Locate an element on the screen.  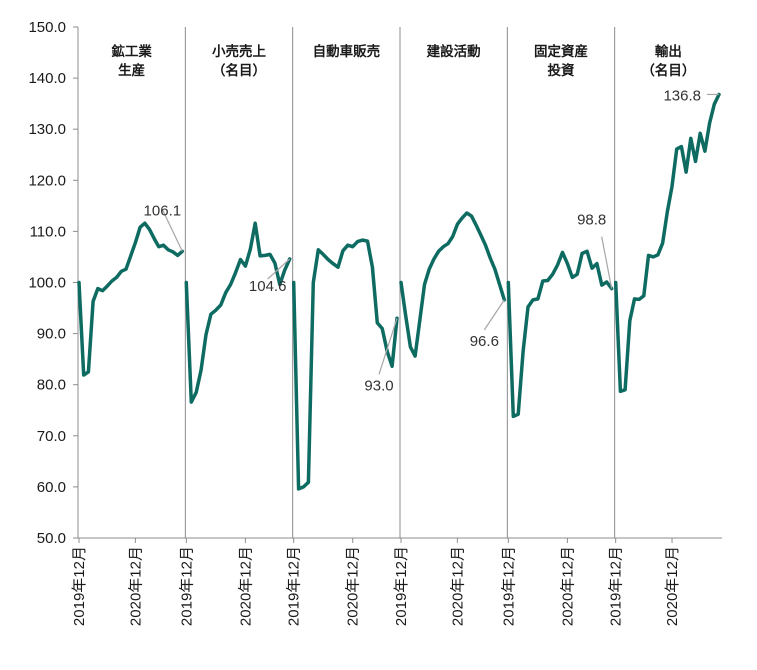
y-tick-label: 100.0 is located at coordinates (47, 283).